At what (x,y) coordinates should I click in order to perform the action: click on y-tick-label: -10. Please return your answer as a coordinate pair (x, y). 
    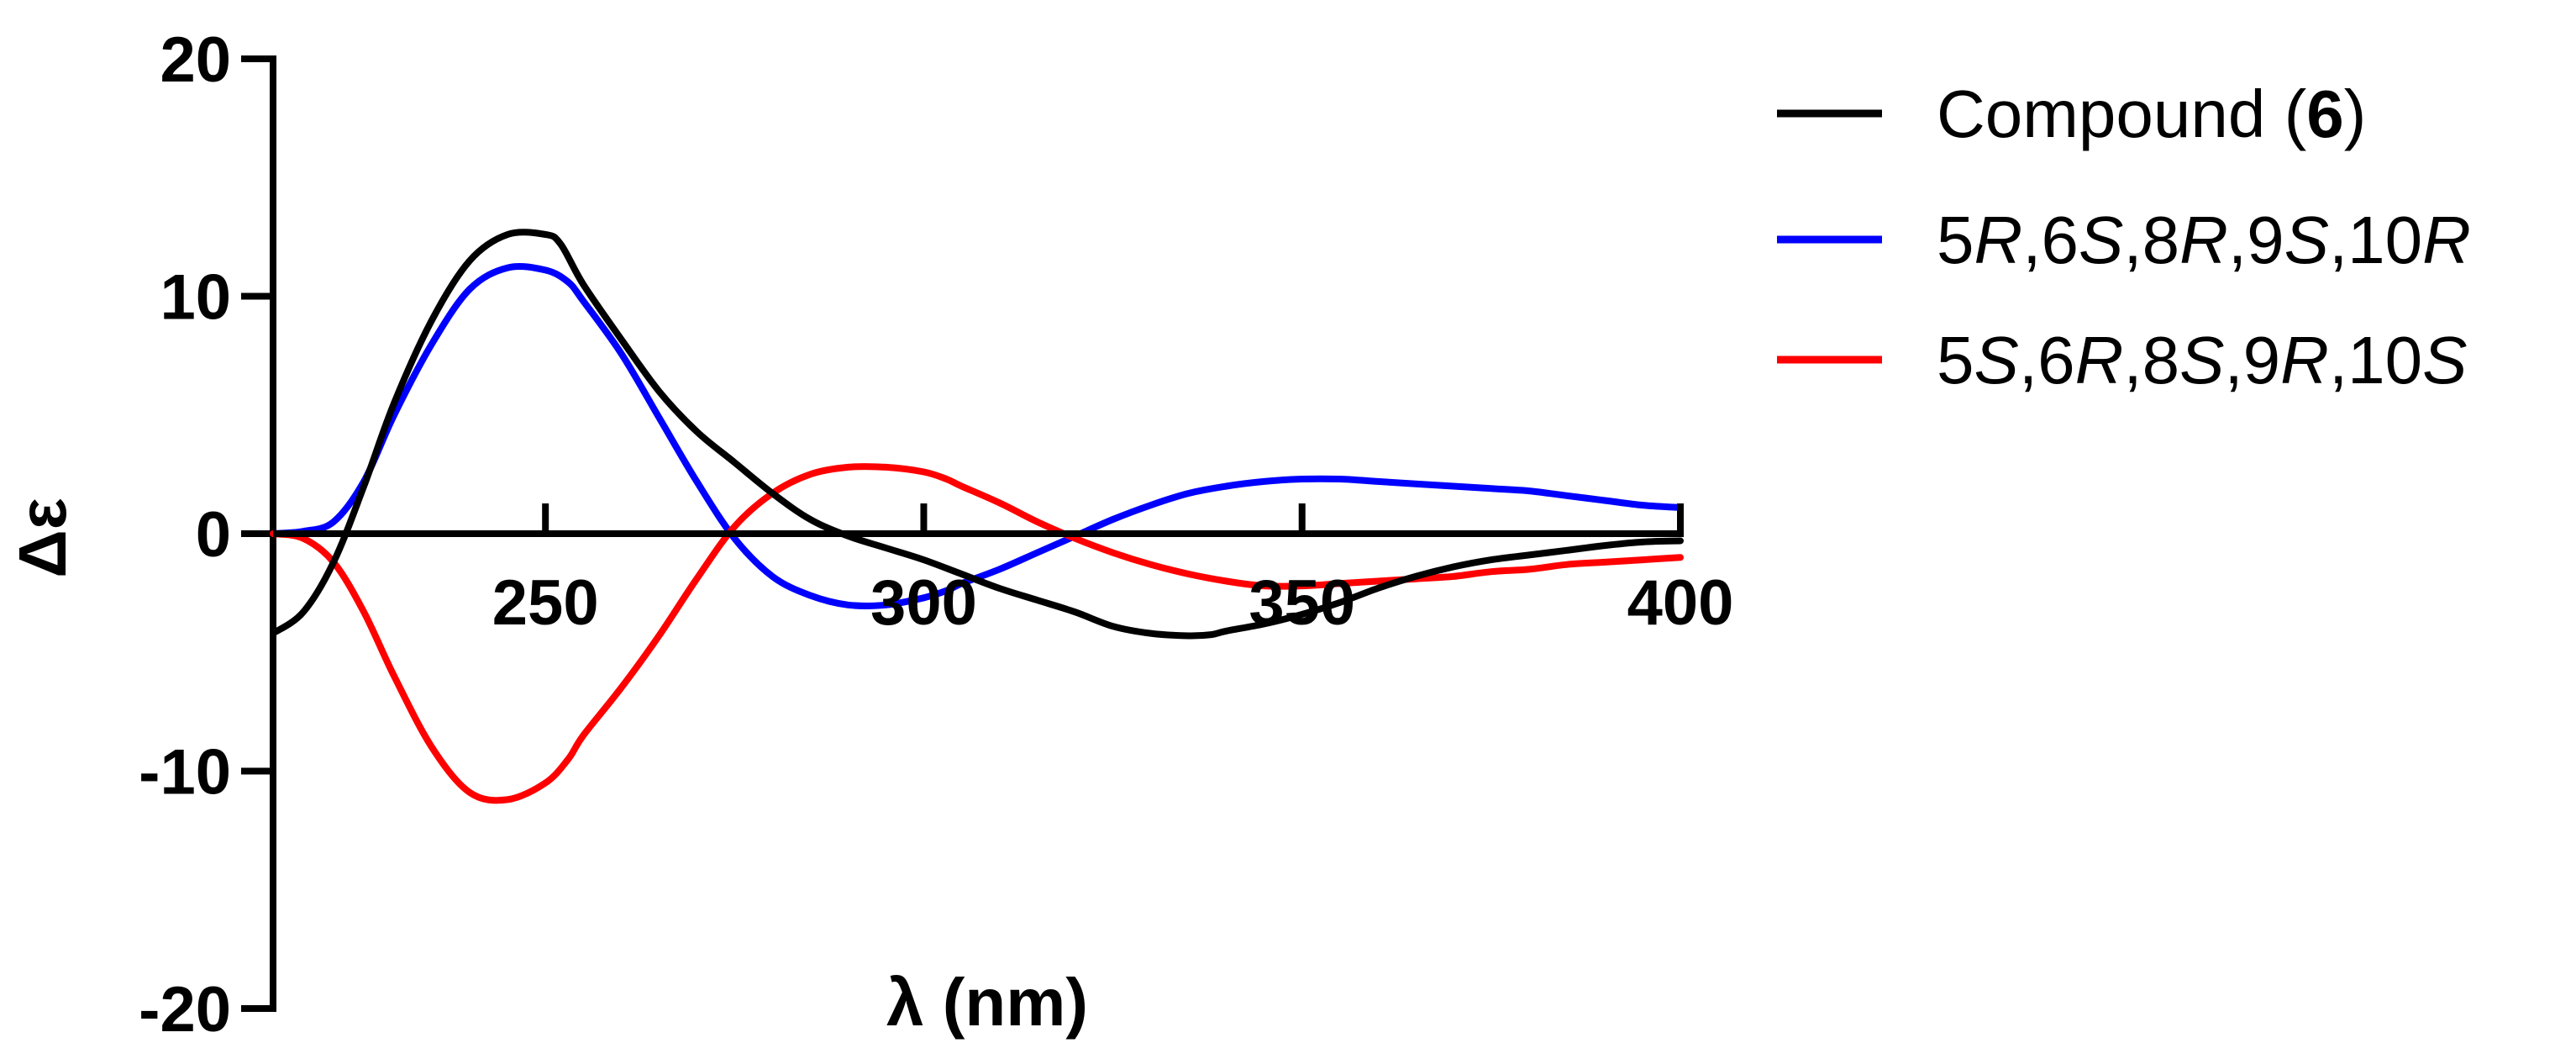
    Looking at the image, I should click on (185, 773).